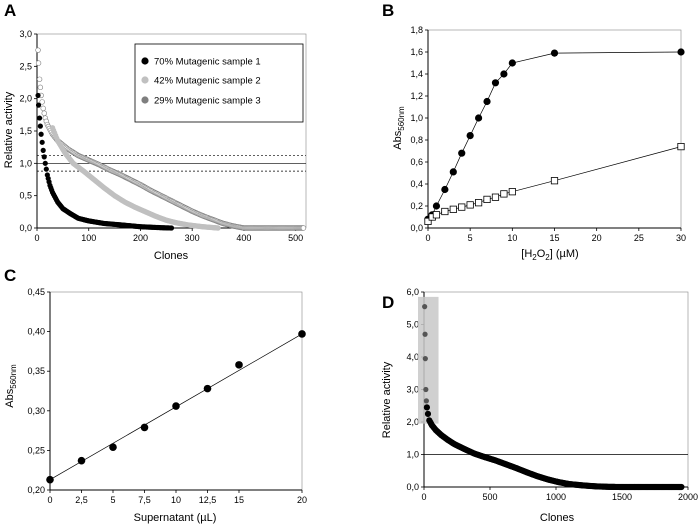  I want to click on panel-b-y-tick-label: 1,2, so click(416, 96).